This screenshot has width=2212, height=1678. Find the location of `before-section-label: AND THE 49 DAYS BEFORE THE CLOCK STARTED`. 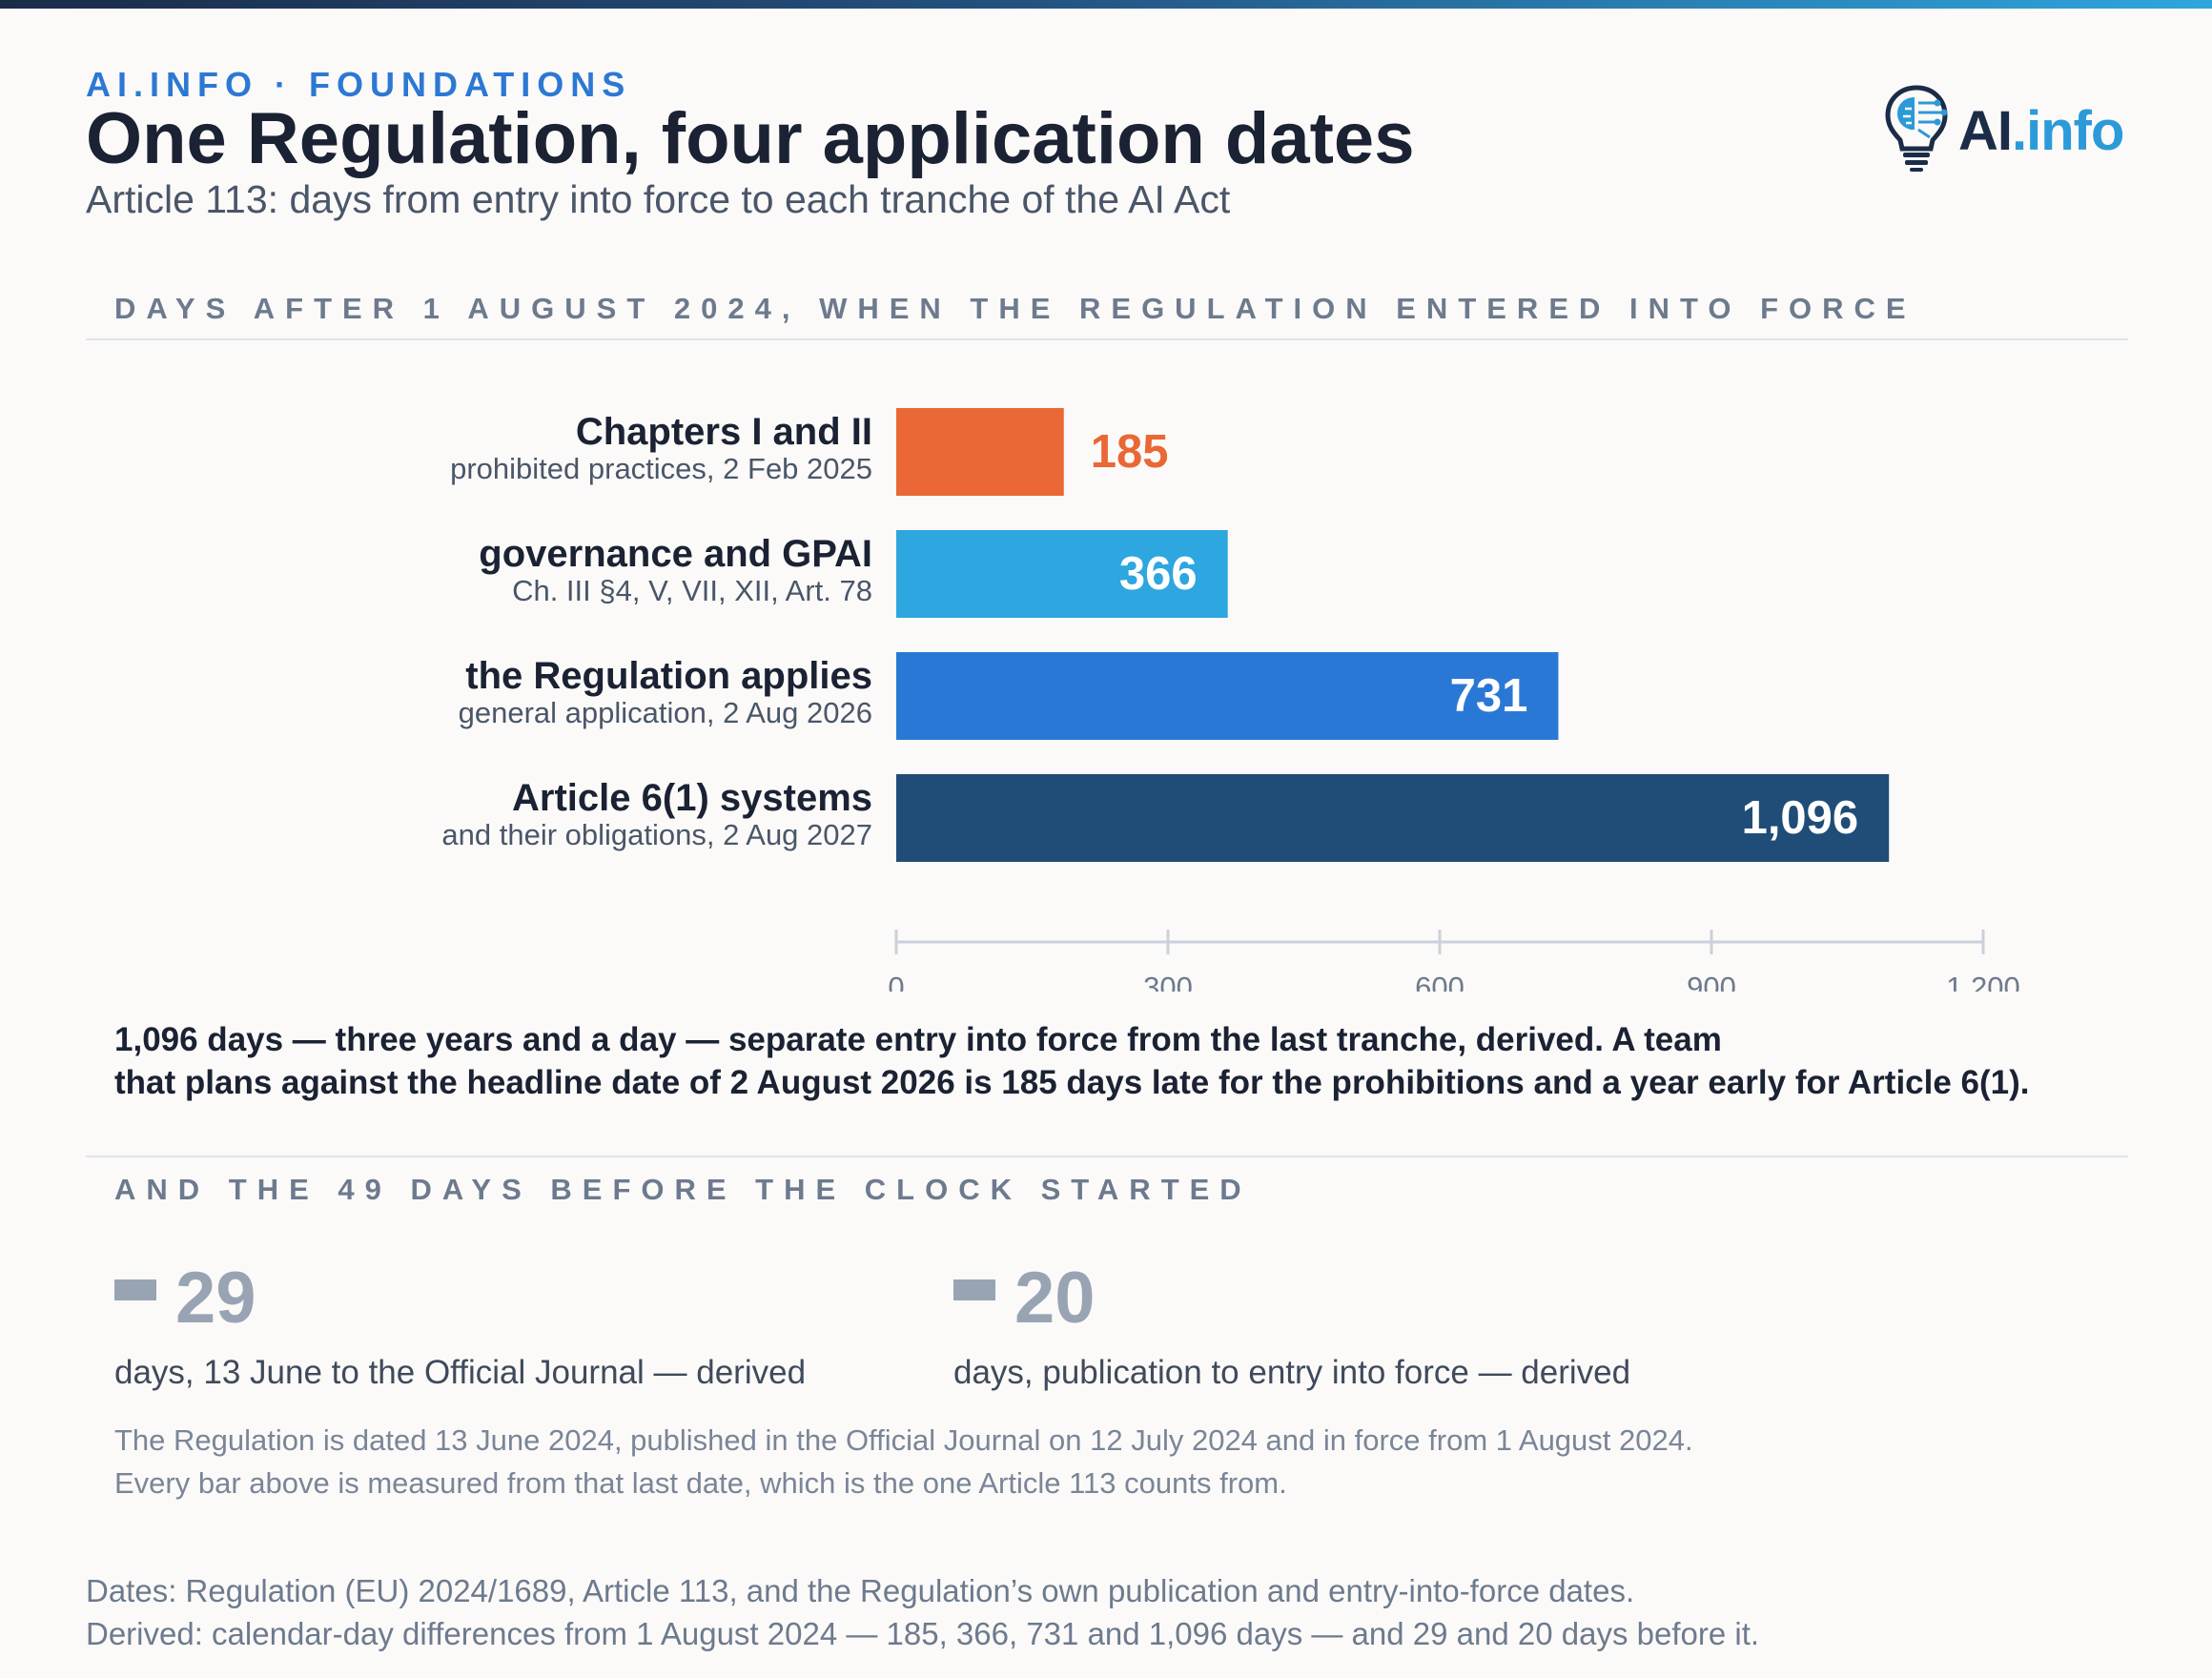

before-section-label: AND THE 49 DAYS BEFORE THE CLOCK STARTED is located at coordinates (683, 1189).